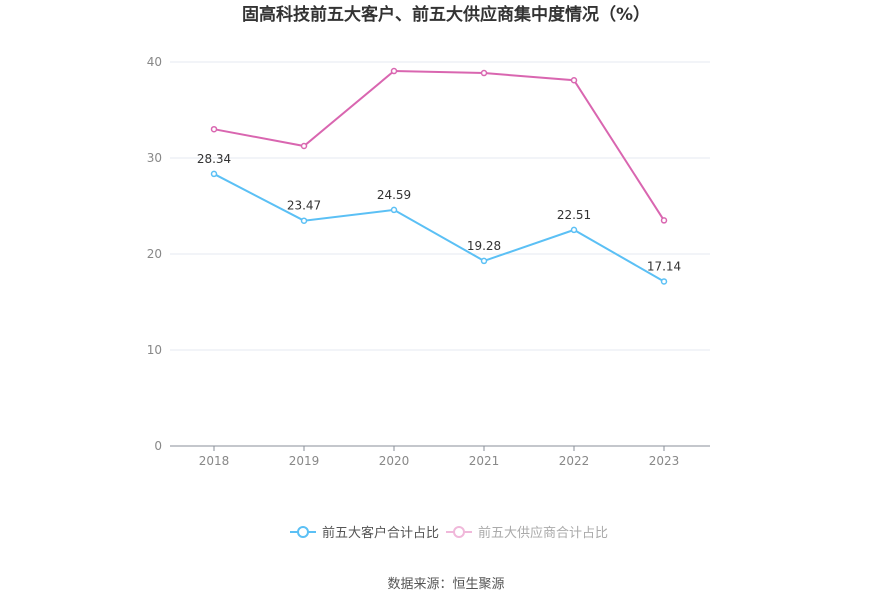 Image resolution: width=893 pixels, height=607 pixels. Describe the element at coordinates (445, 584) in the screenshot. I see `source-note: 数据来源：恒生聚源` at that location.